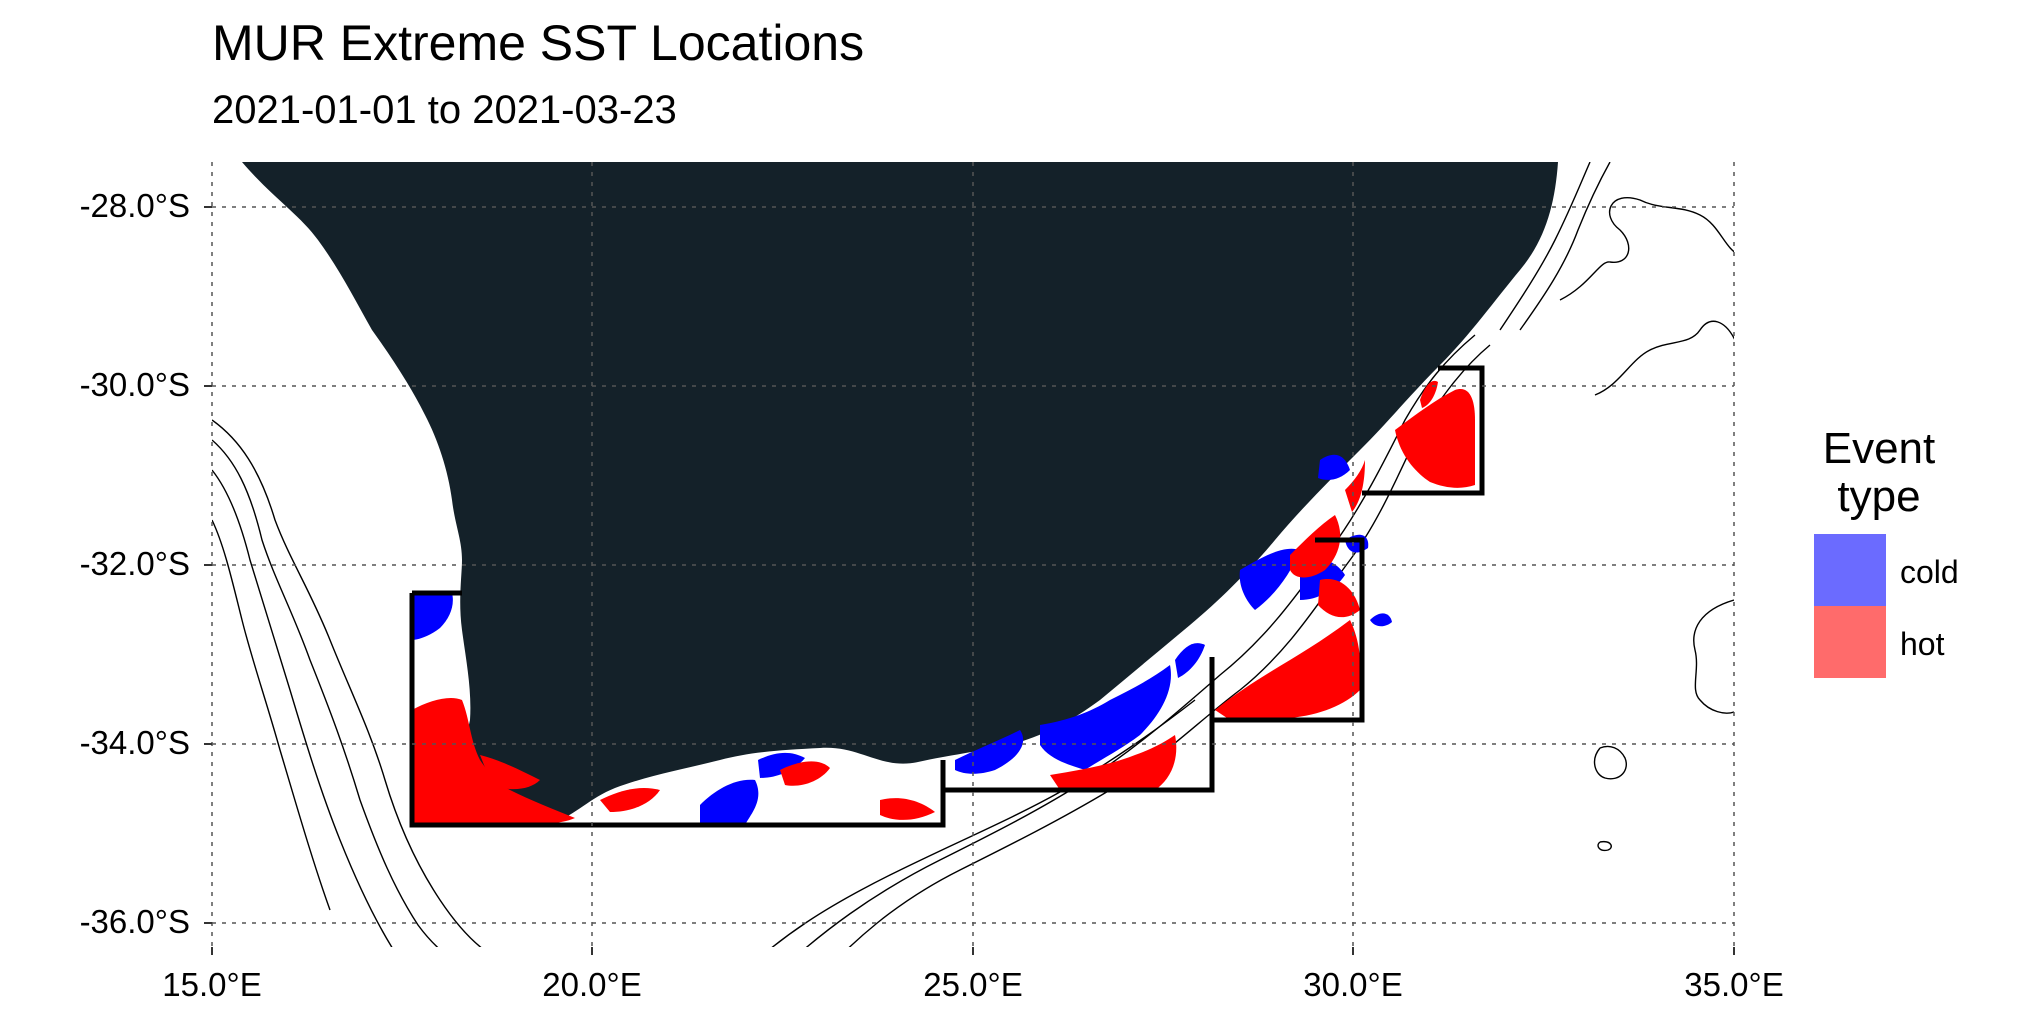  What do you see at coordinates (538, 43) in the screenshot?
I see `map-title: MUR Extreme SST Locations` at bounding box center [538, 43].